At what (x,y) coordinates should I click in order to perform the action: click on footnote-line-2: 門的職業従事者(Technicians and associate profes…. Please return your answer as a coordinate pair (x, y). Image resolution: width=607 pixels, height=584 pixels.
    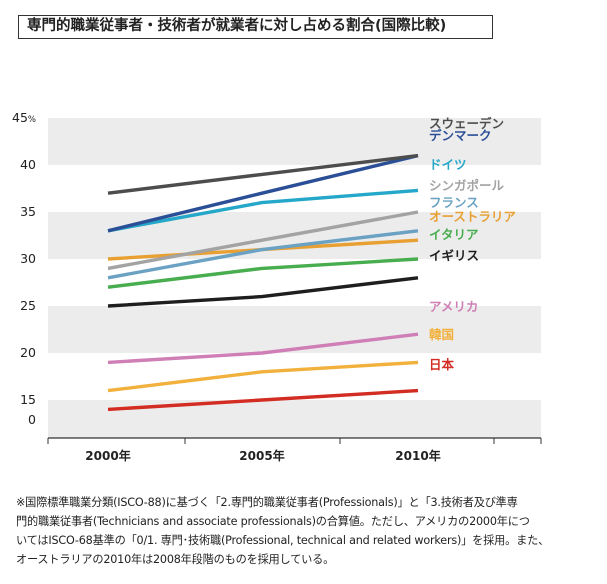
    Looking at the image, I should click on (273, 521).